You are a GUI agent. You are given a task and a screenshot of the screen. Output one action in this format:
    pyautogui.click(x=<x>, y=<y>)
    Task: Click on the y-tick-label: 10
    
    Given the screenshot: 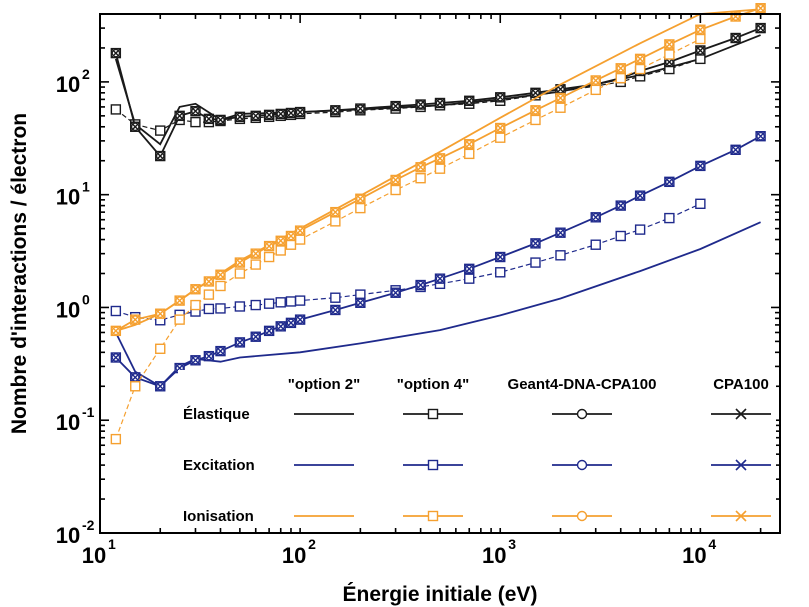 What is the action you would take?
    pyautogui.click(x=68, y=84)
    